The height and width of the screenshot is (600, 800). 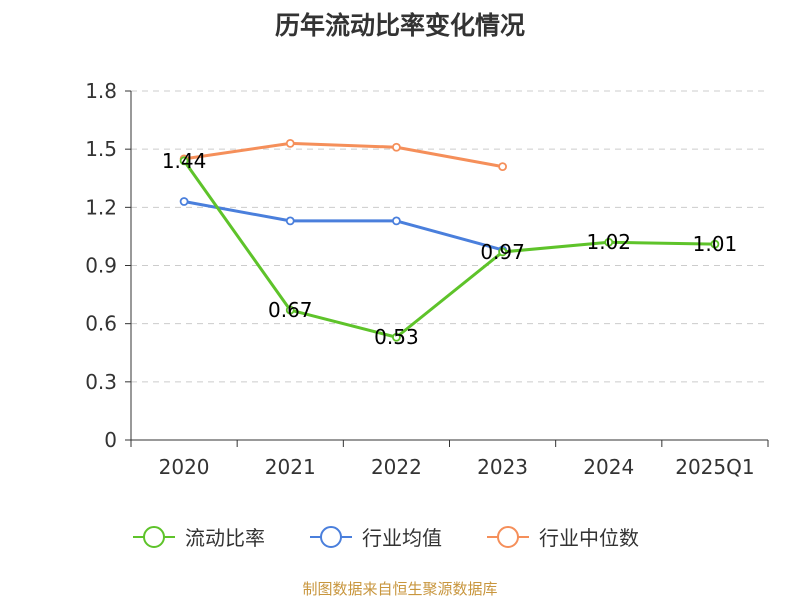 I want to click on x-tick-label: 2023, so click(x=502, y=467).